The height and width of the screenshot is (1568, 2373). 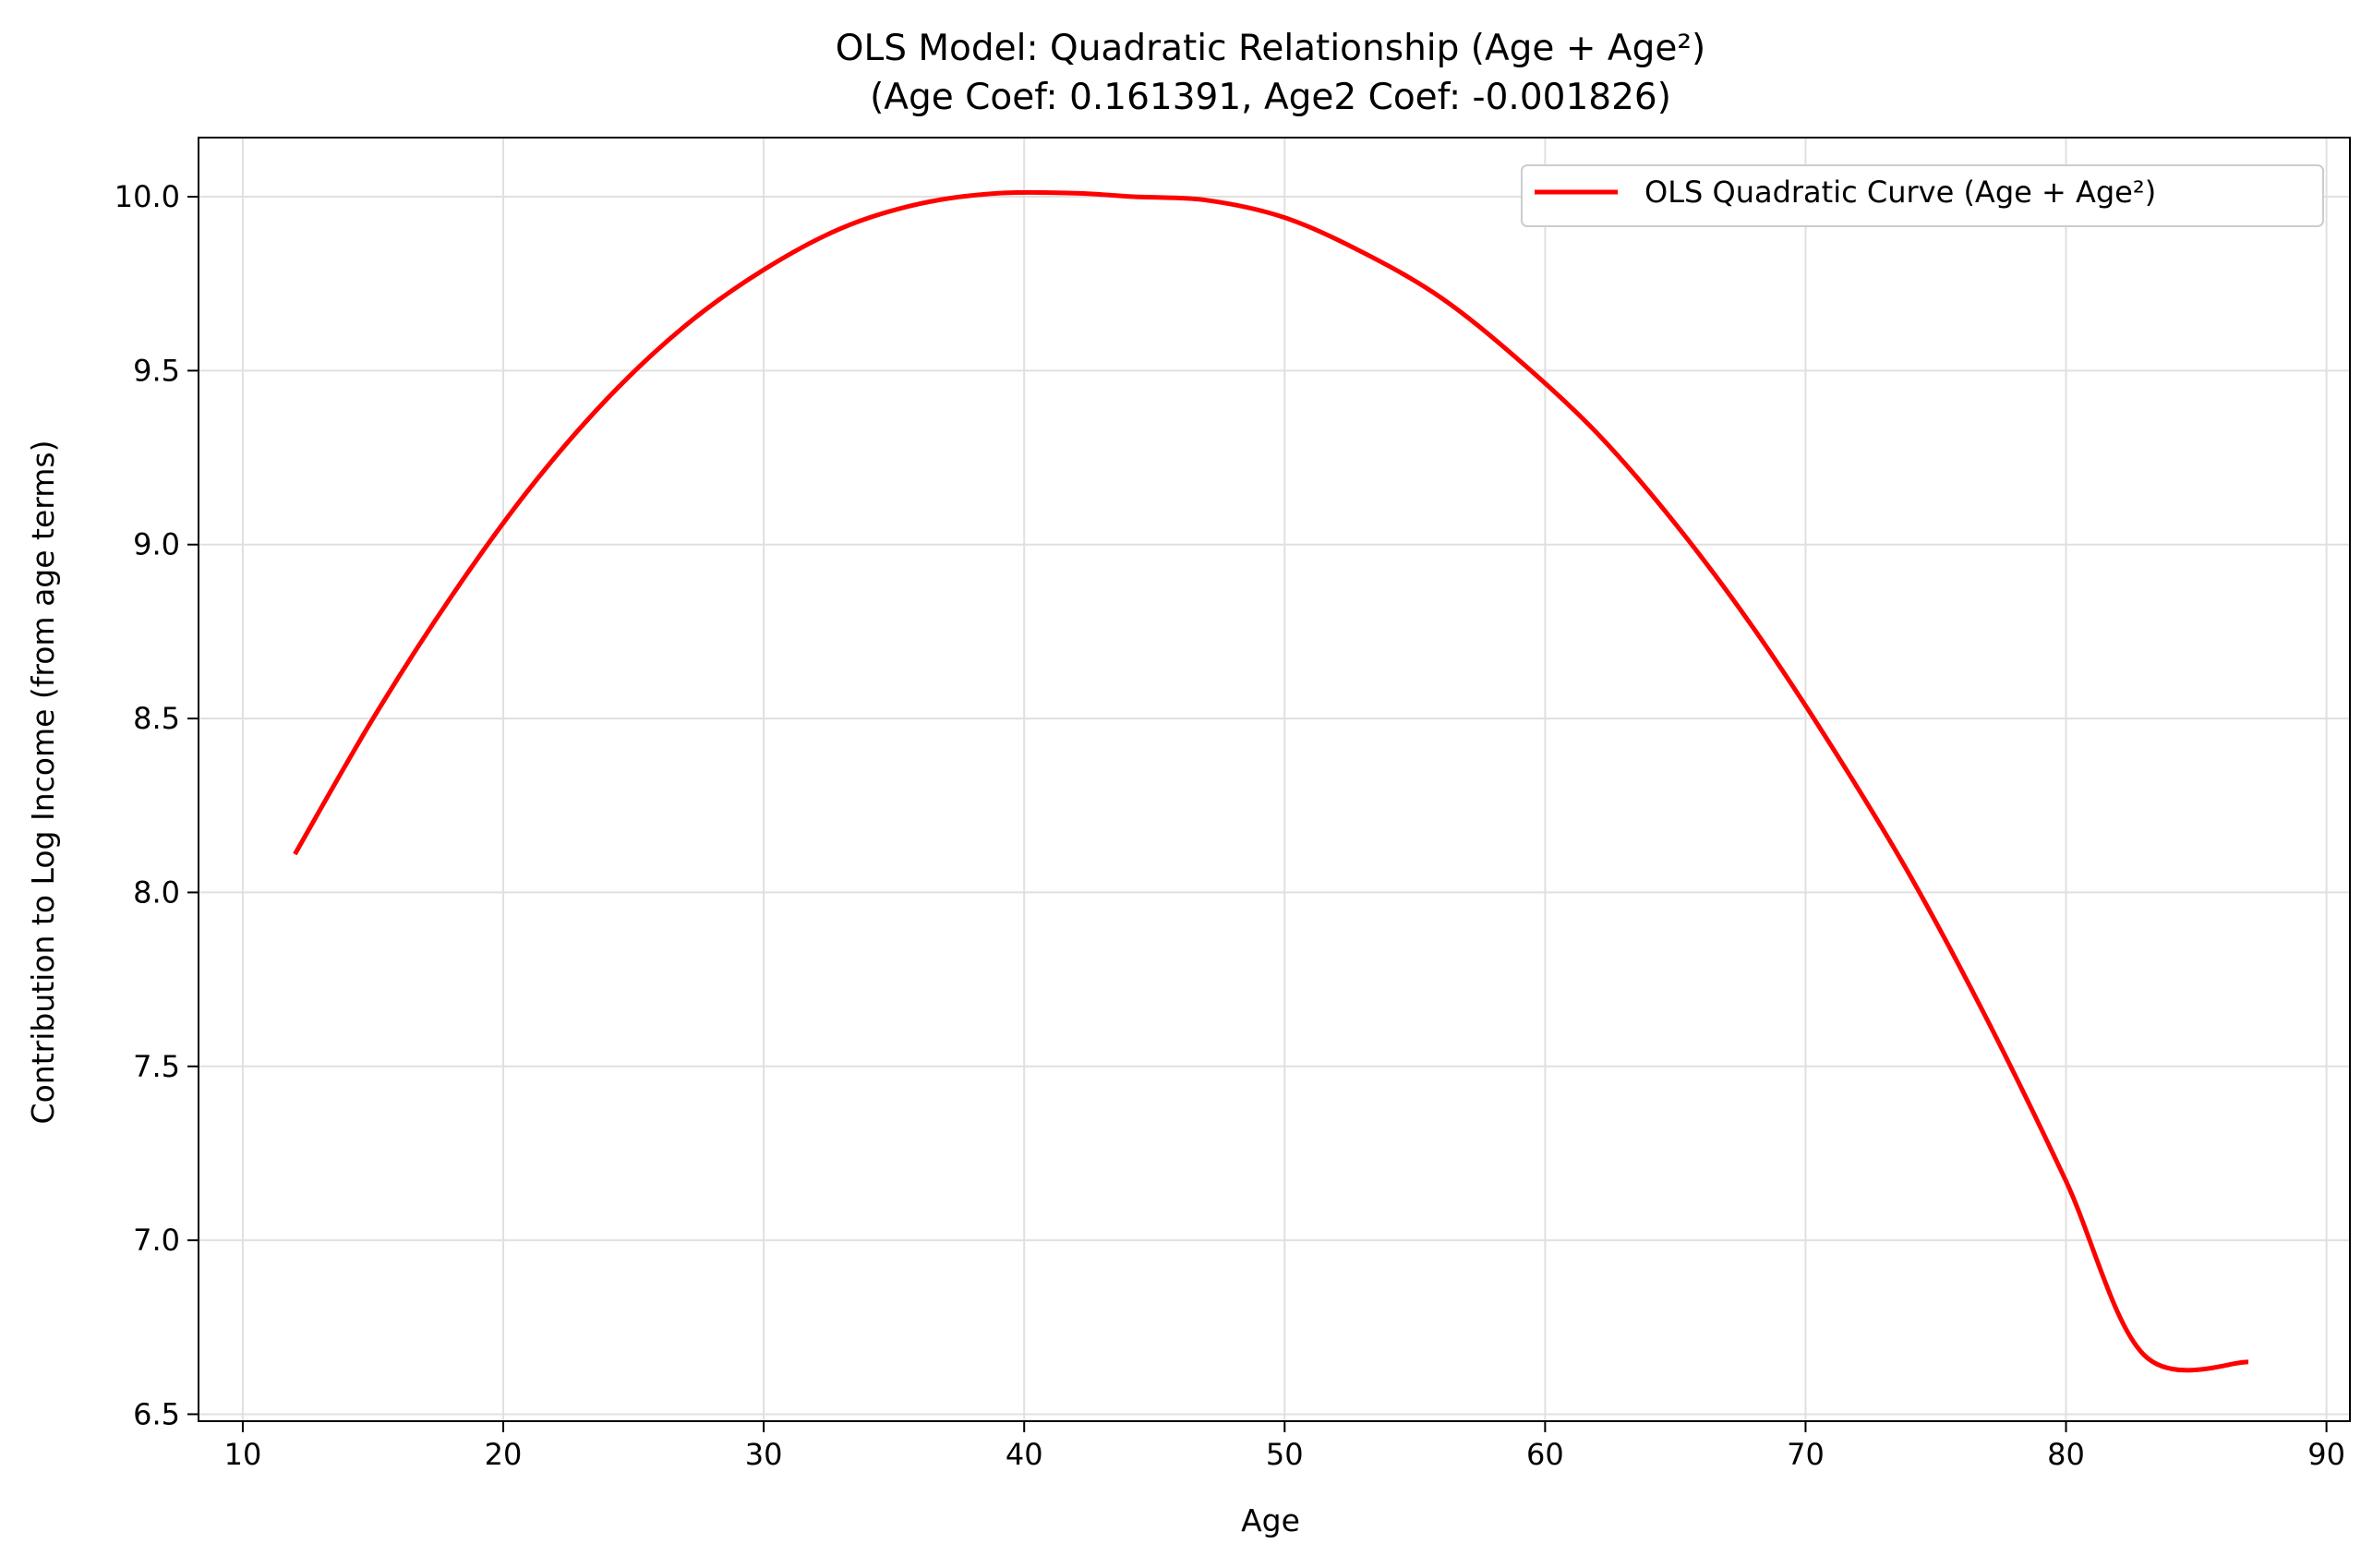 I want to click on x-tick-label: 60, so click(x=1545, y=1454).